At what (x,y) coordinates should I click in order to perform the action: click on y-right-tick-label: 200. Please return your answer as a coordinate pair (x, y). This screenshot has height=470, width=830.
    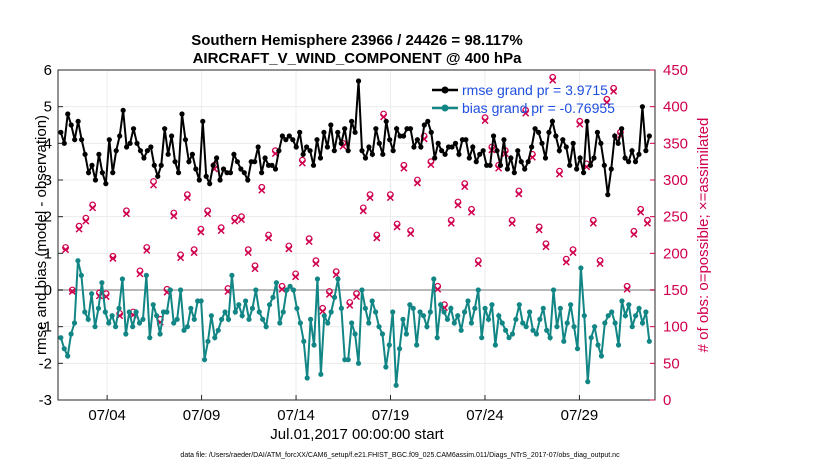
    Looking at the image, I should click on (675, 253).